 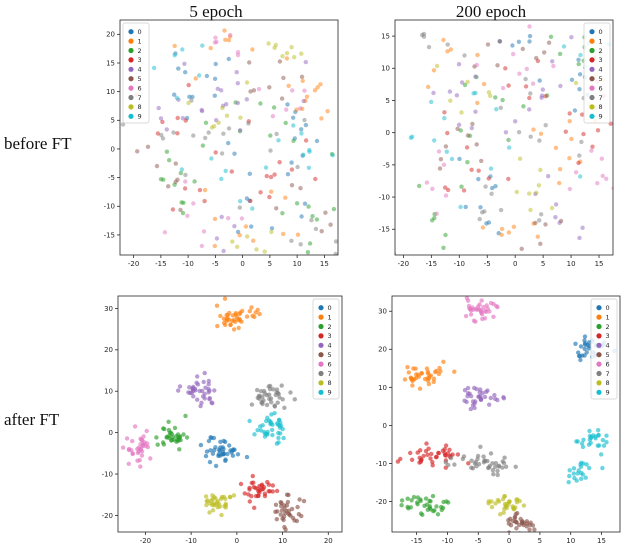 I want to click on column-title-5-epoch: 5 epoch, so click(x=216, y=11).